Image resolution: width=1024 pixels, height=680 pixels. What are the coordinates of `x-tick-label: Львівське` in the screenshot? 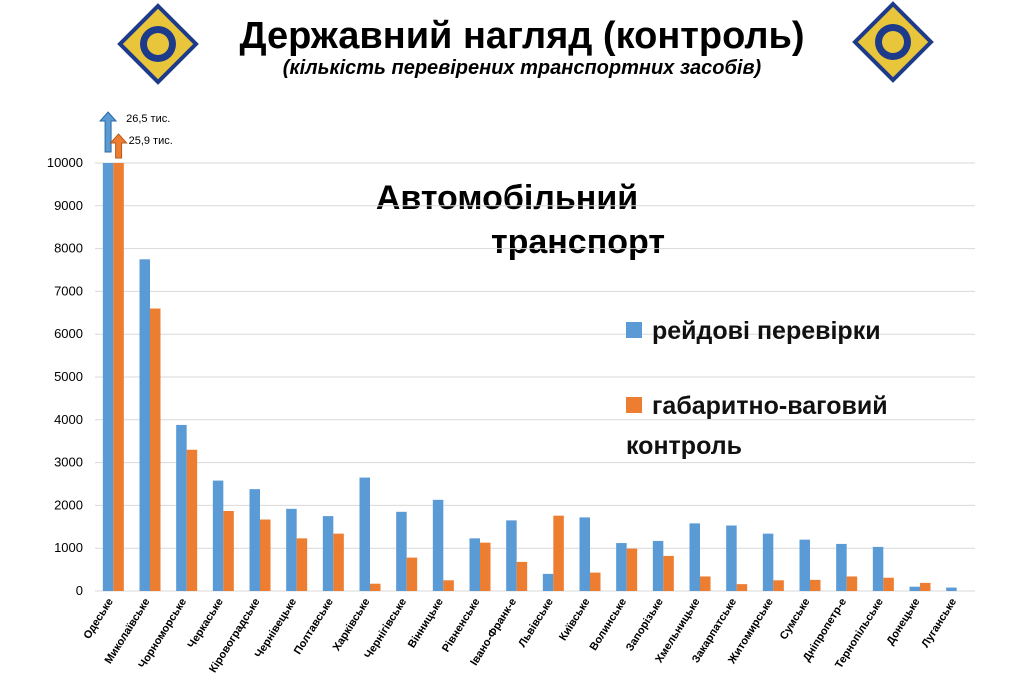 It's located at (535, 622).